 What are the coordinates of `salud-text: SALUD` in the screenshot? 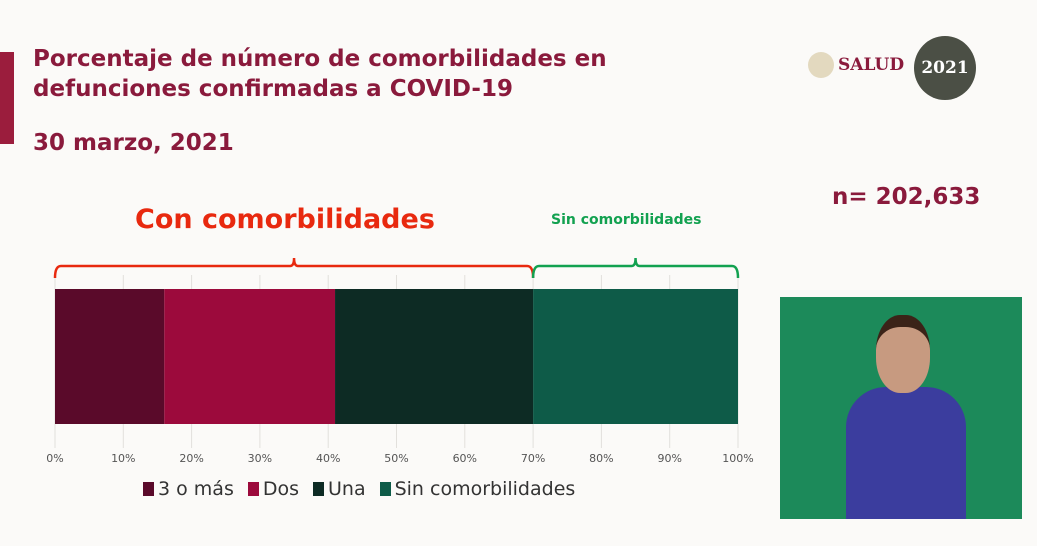 It's located at (871, 65).